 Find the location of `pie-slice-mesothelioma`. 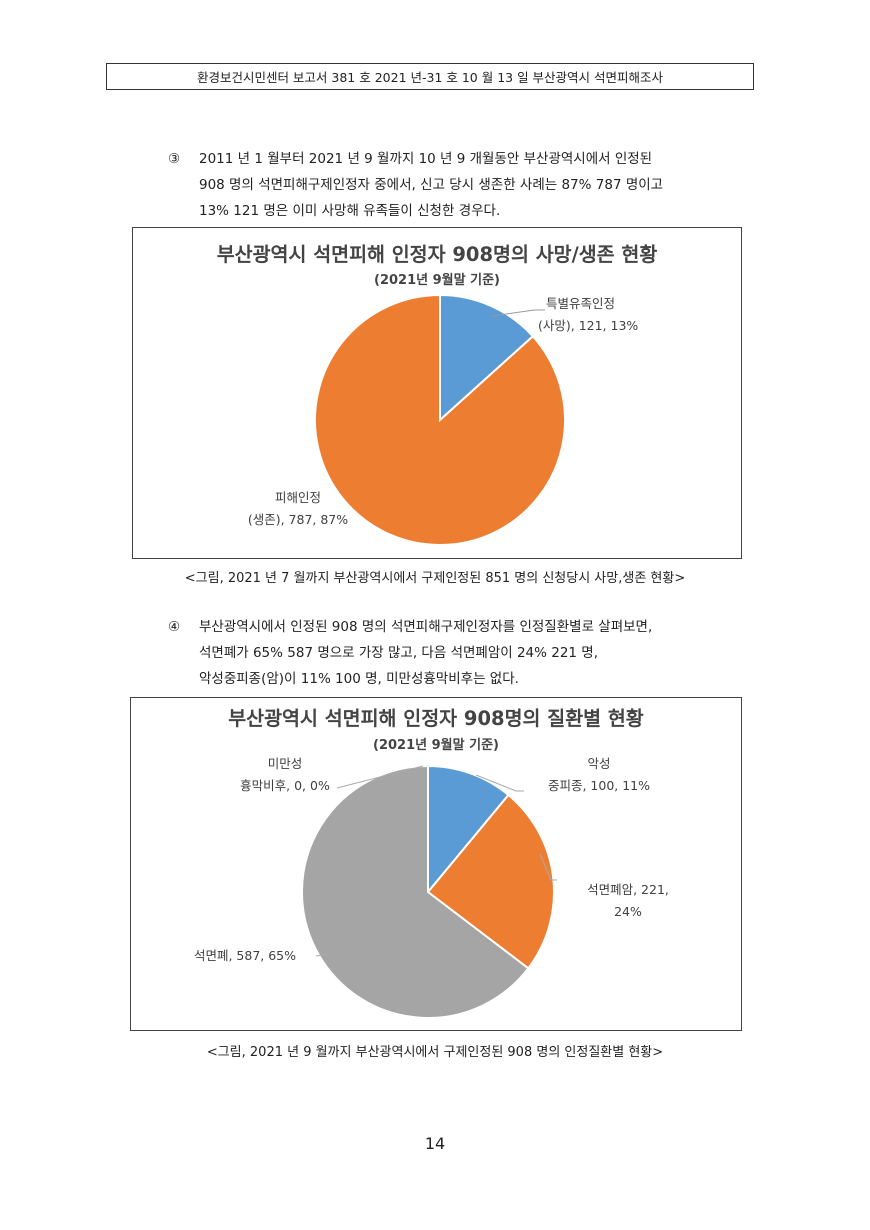

pie-slice-mesothelioma is located at coordinates (468, 829).